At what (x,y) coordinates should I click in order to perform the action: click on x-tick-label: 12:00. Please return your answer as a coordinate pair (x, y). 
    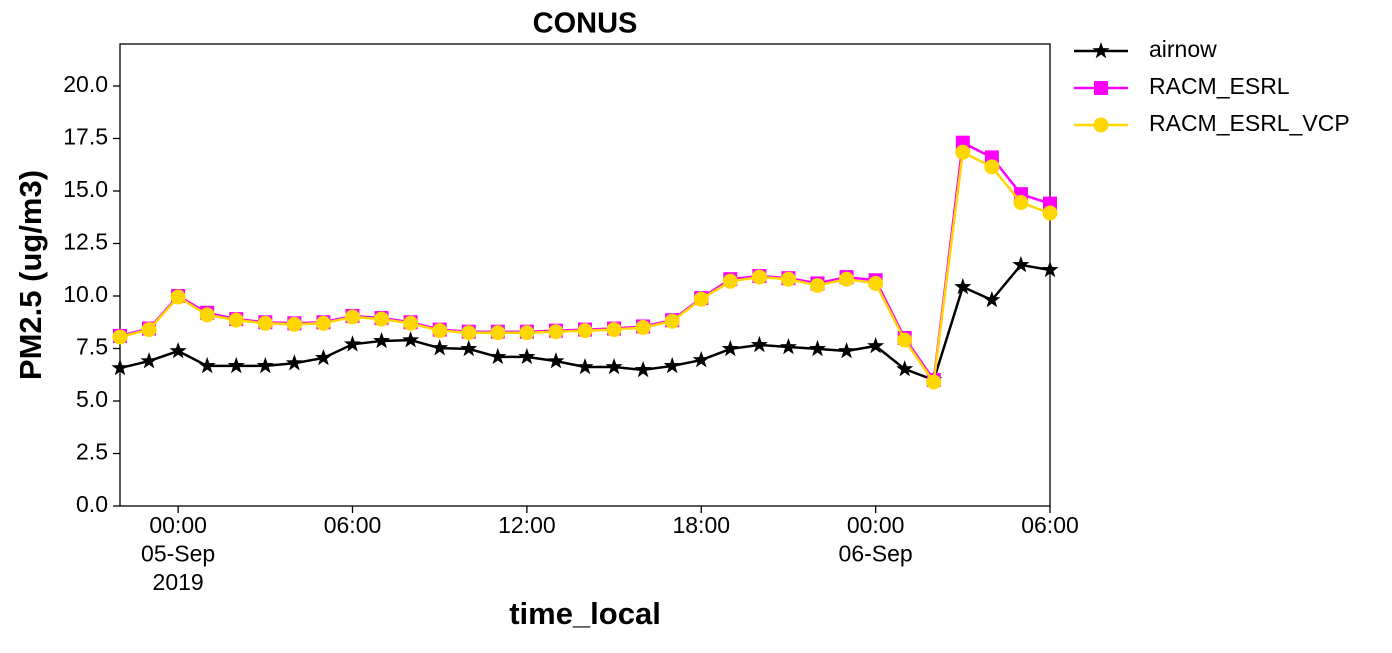
    Looking at the image, I should click on (527, 525).